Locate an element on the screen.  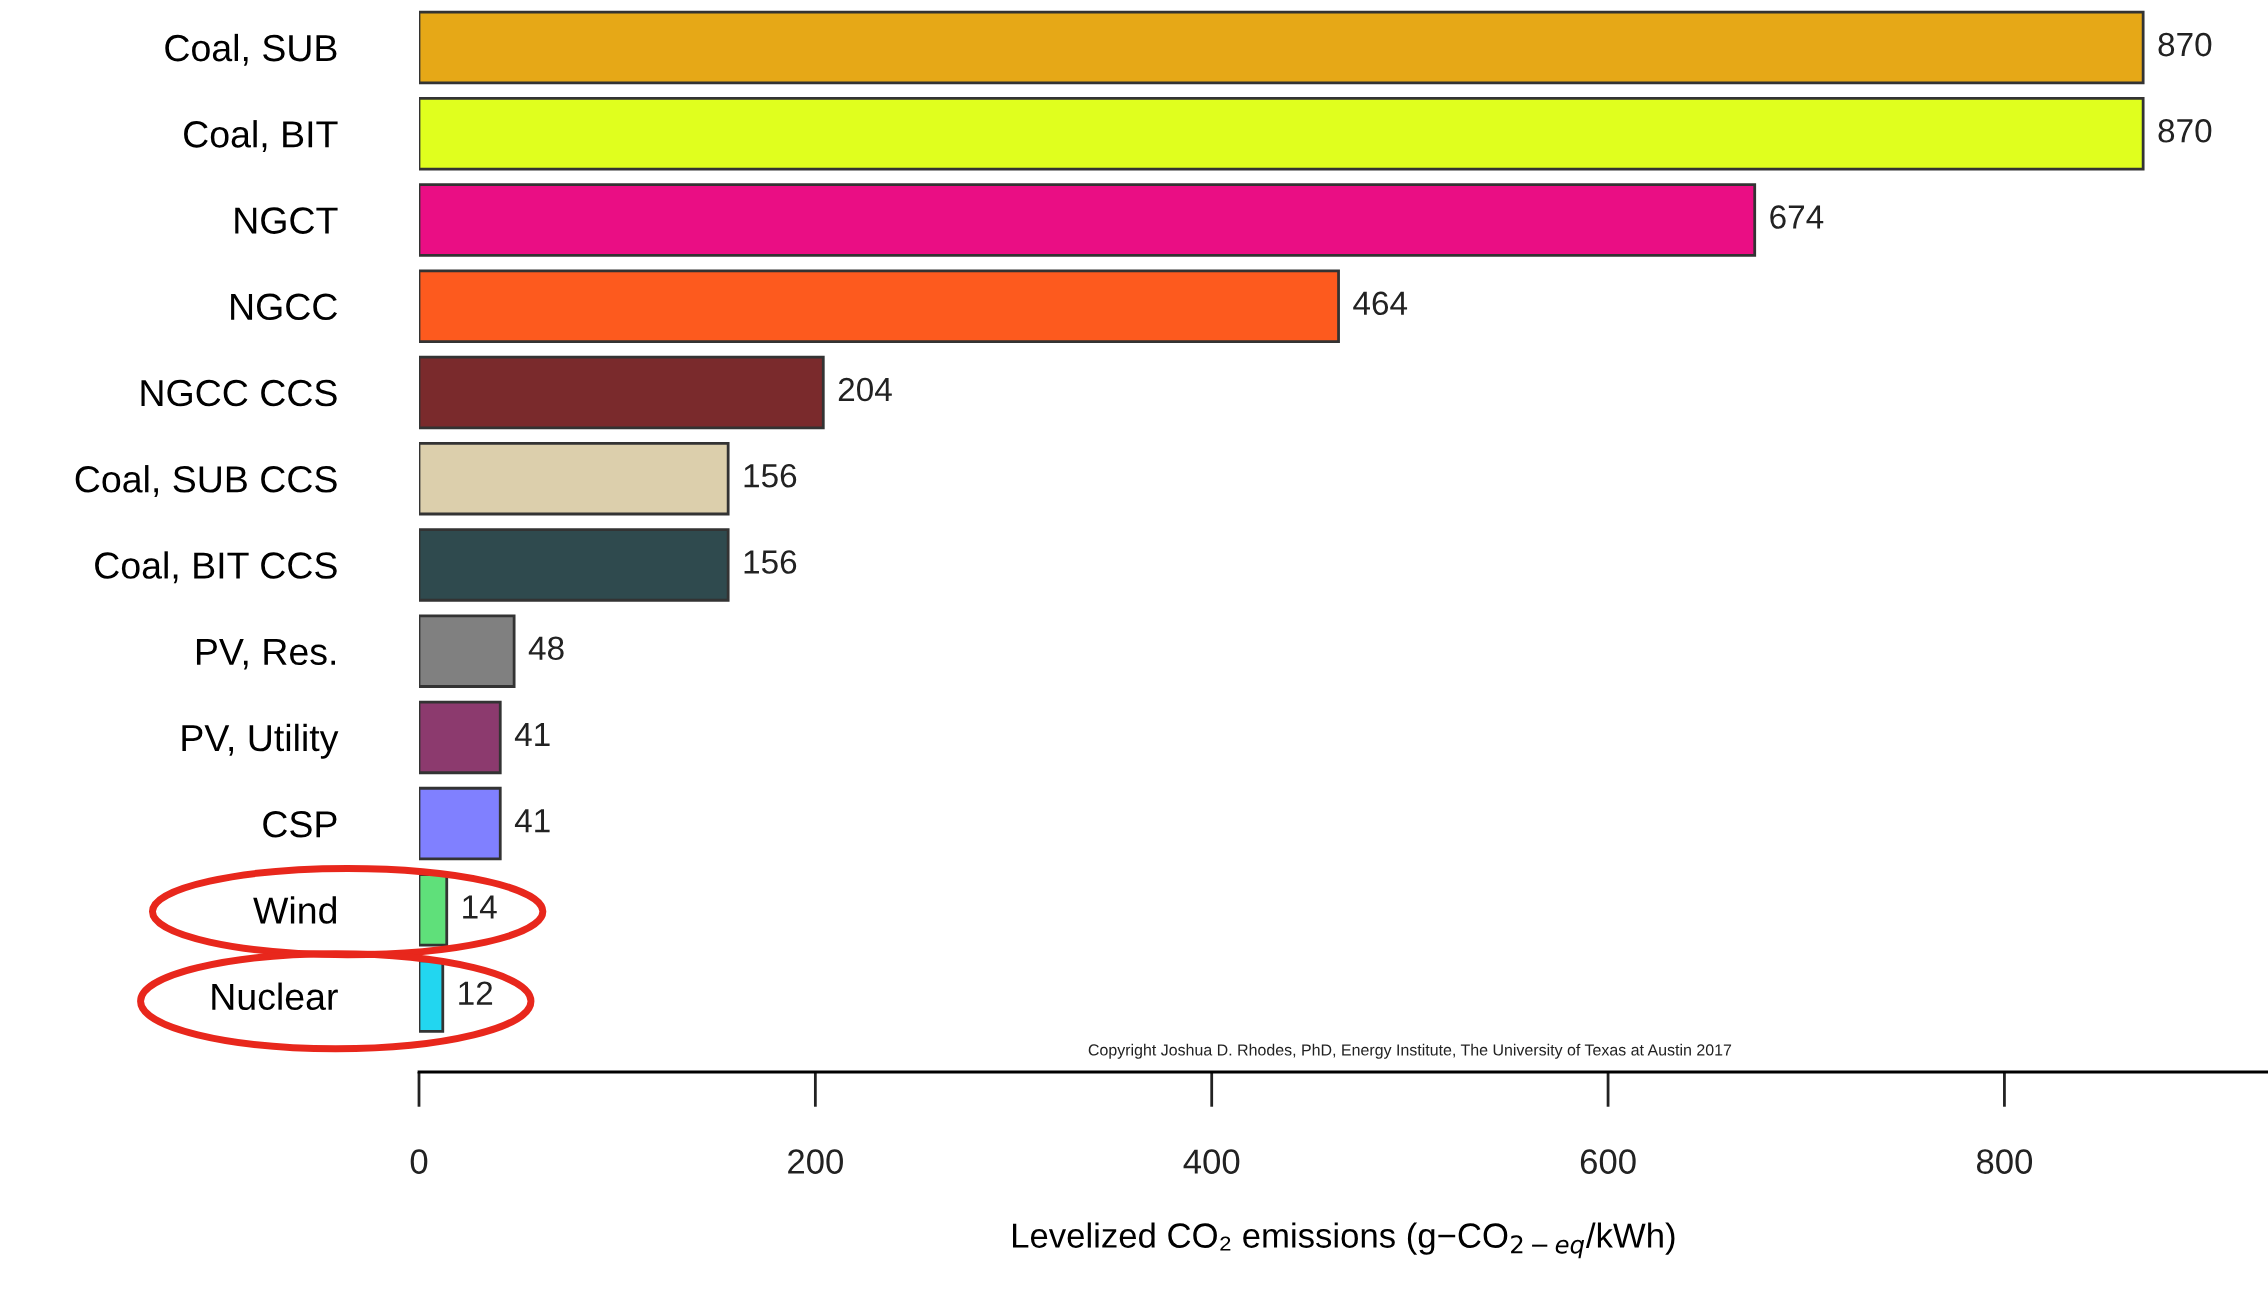
x-tick-label: 600 is located at coordinates (1608, 1161).